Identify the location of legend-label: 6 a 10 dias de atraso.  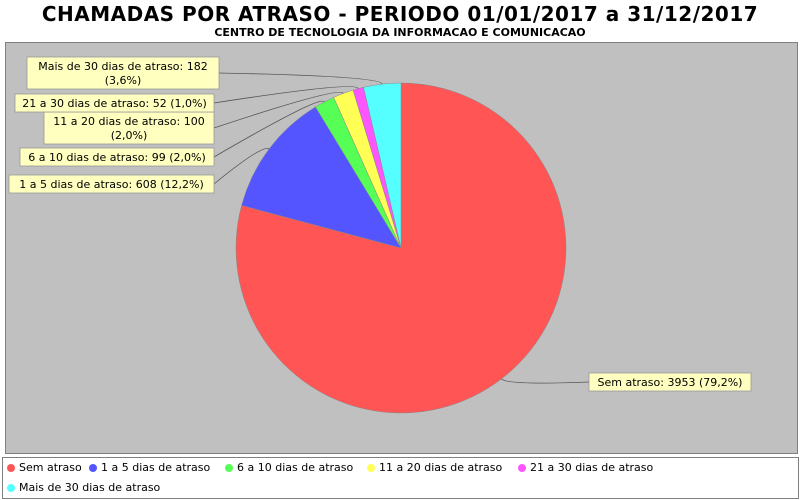
(295, 467).